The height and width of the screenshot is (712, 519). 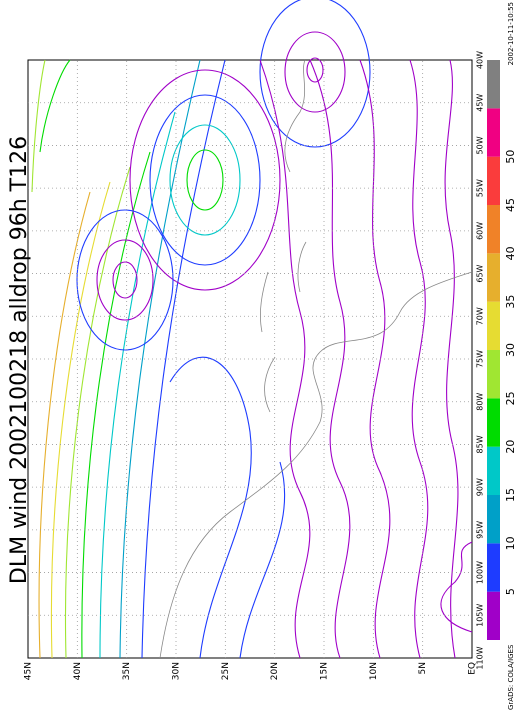 I want to click on colorbar-label: 30, so click(x=510, y=350).